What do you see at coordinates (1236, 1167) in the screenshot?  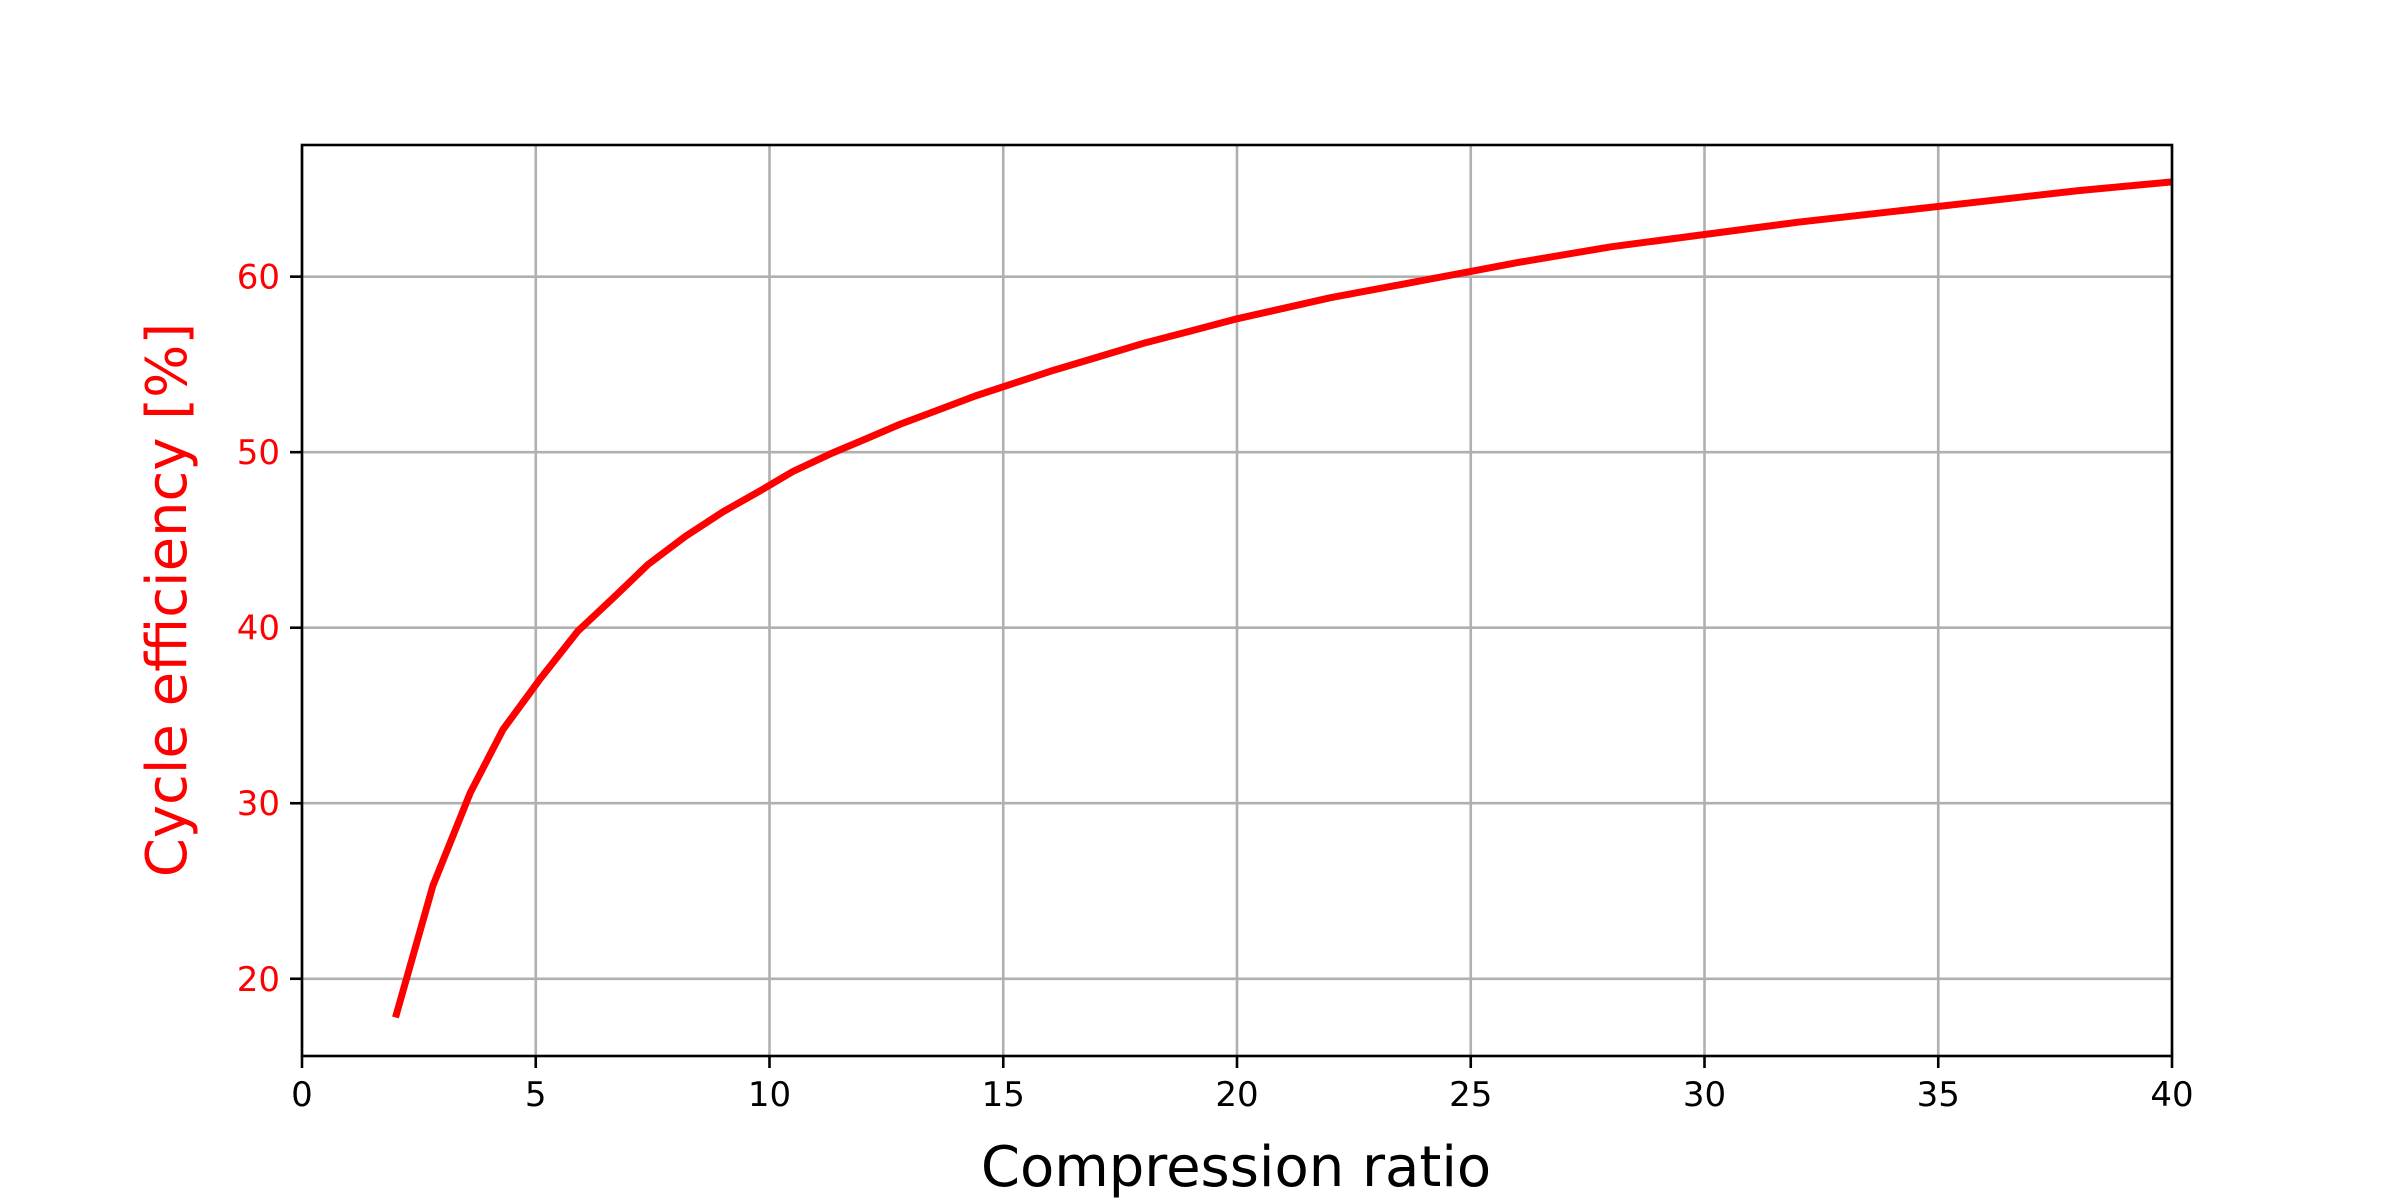 I see `x-axis-title: Compression ratio` at bounding box center [1236, 1167].